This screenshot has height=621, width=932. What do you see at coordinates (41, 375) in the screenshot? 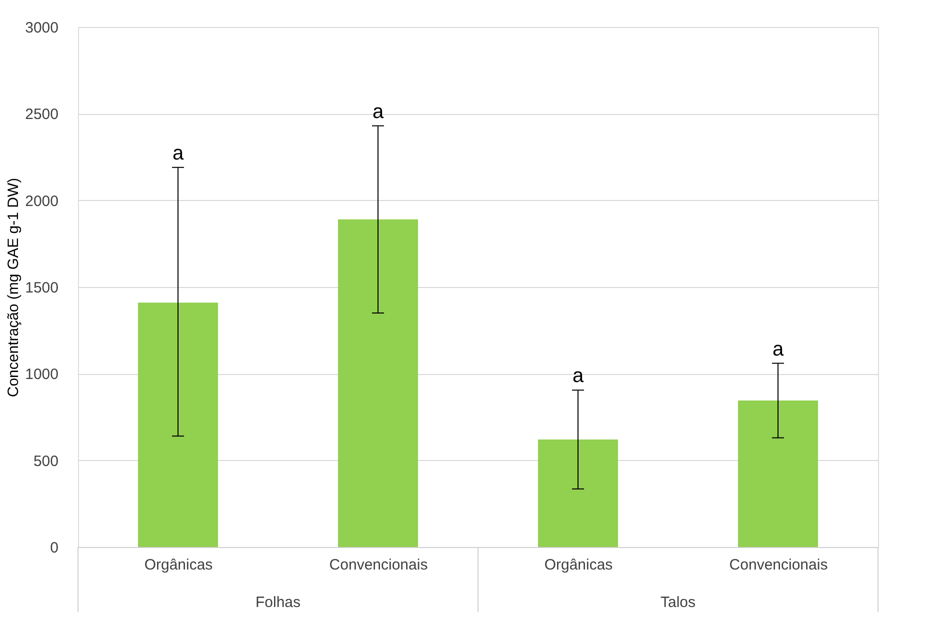
I see `y-tick-label: 1000` at bounding box center [41, 375].